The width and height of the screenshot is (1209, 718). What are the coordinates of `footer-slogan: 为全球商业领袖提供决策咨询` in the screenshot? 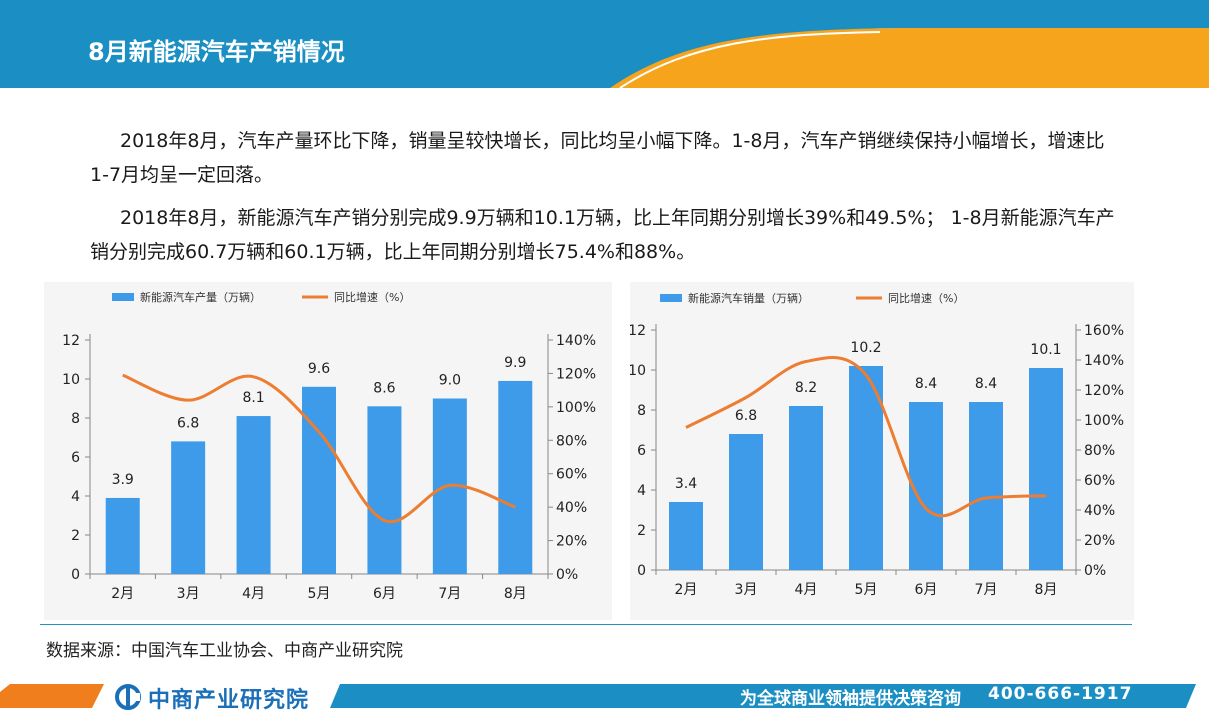 It's located at (850, 699).